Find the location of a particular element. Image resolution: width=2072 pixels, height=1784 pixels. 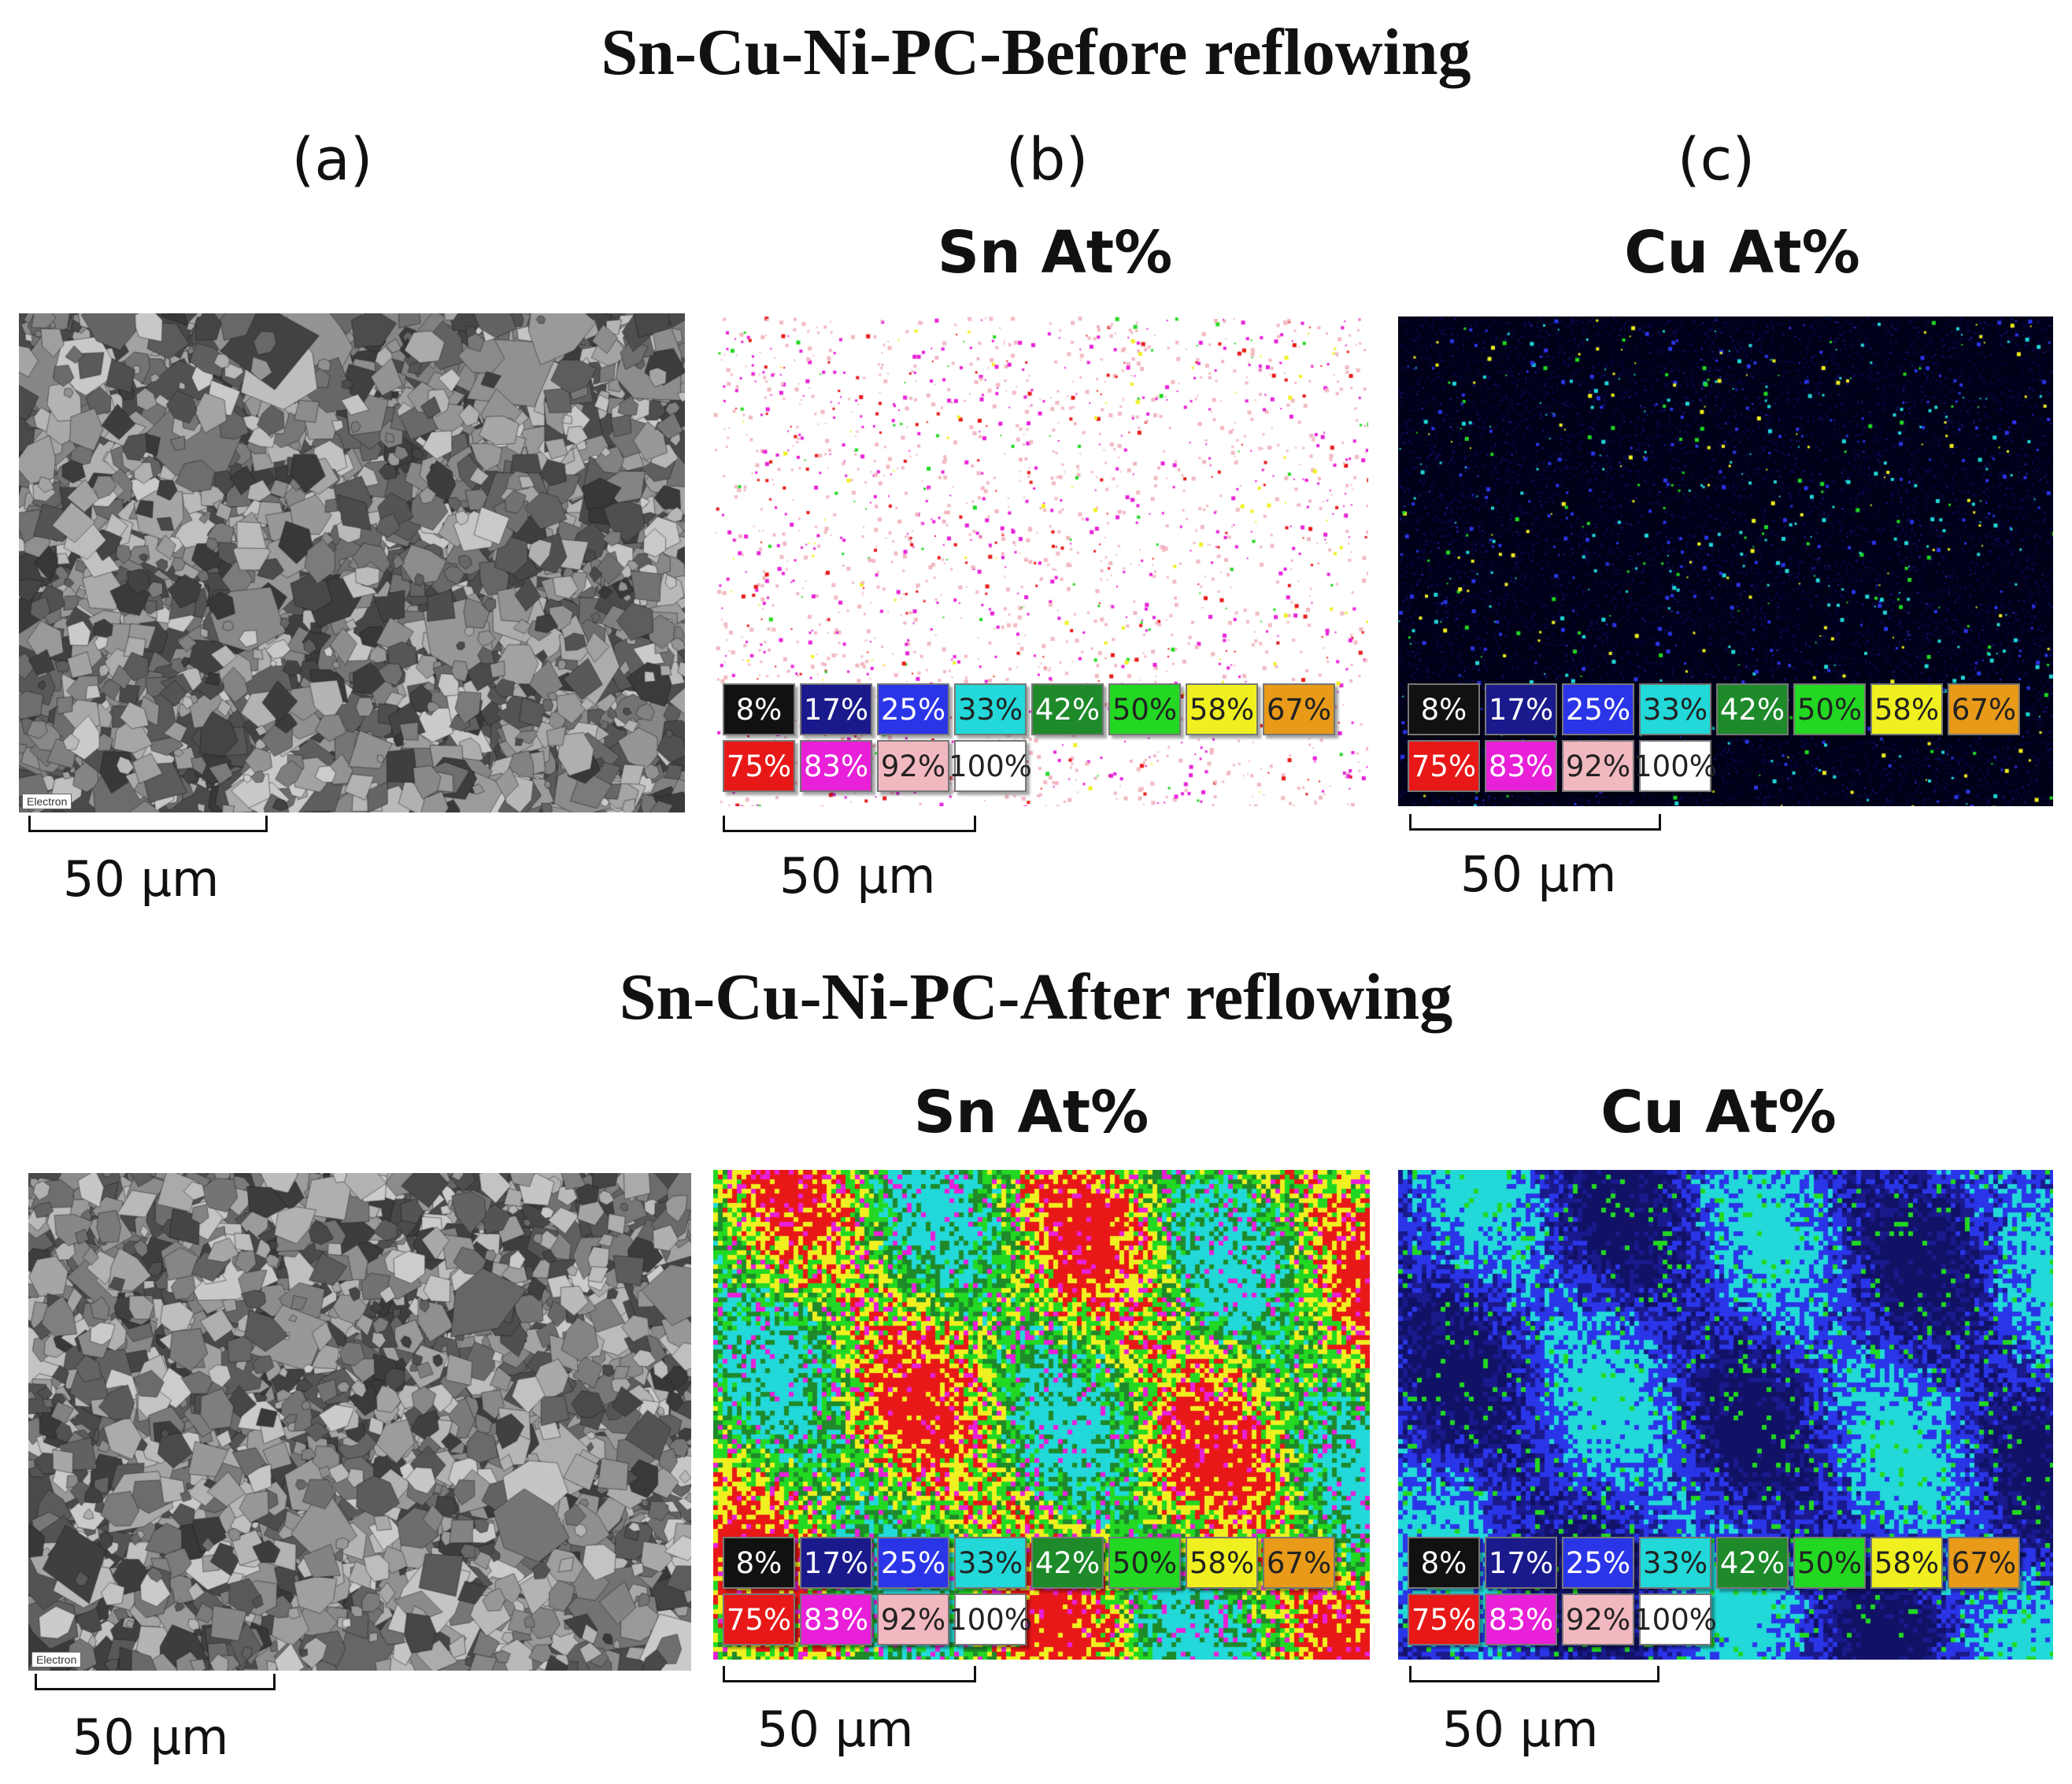

sn-header-after: Sn At% is located at coordinates (1031, 1112).